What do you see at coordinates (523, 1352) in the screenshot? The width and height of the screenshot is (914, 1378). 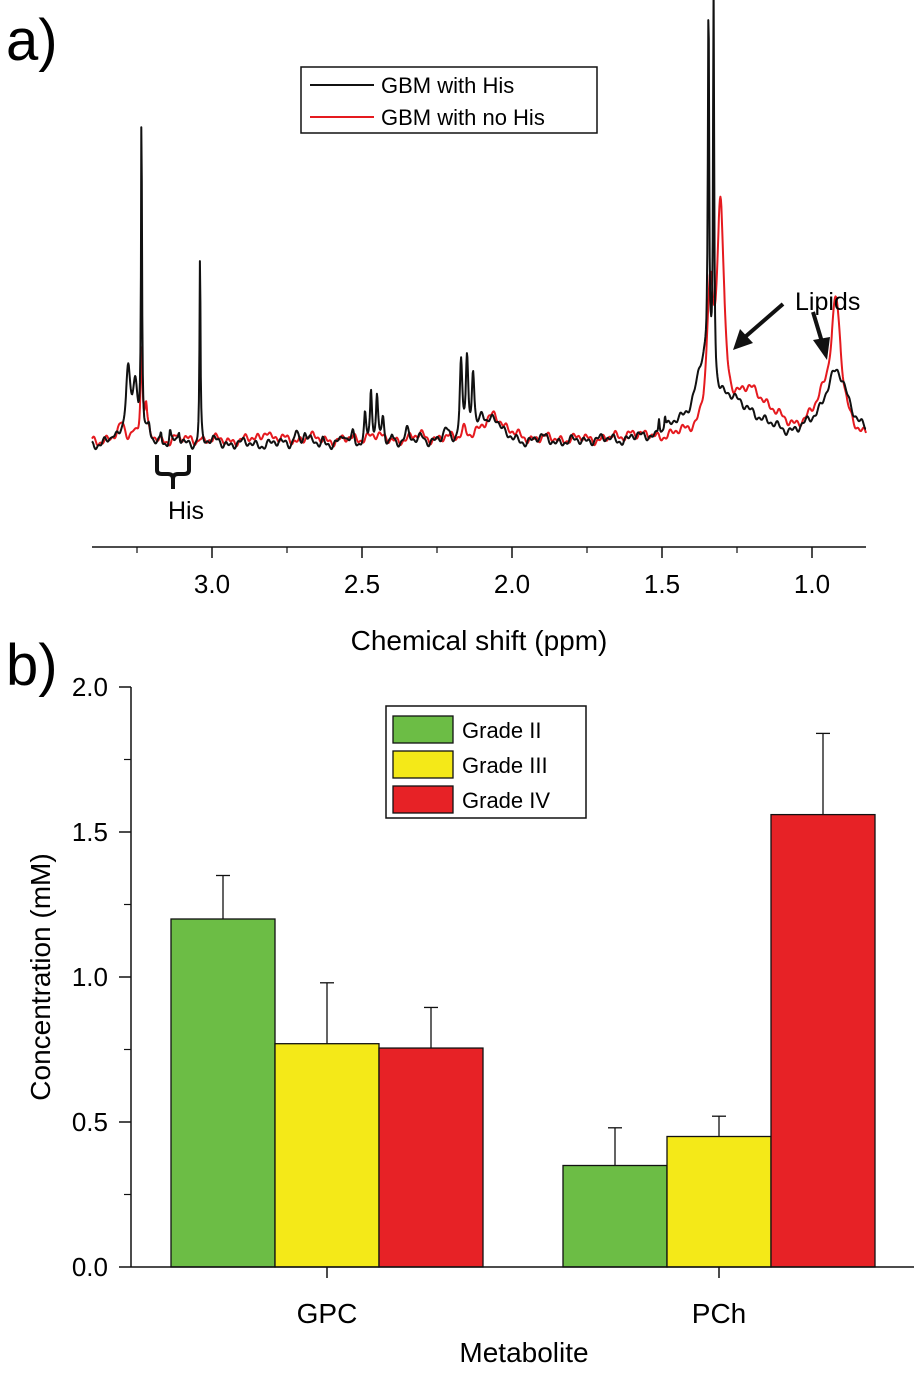 I see `x-axis-label-b: Metabolite` at bounding box center [523, 1352].